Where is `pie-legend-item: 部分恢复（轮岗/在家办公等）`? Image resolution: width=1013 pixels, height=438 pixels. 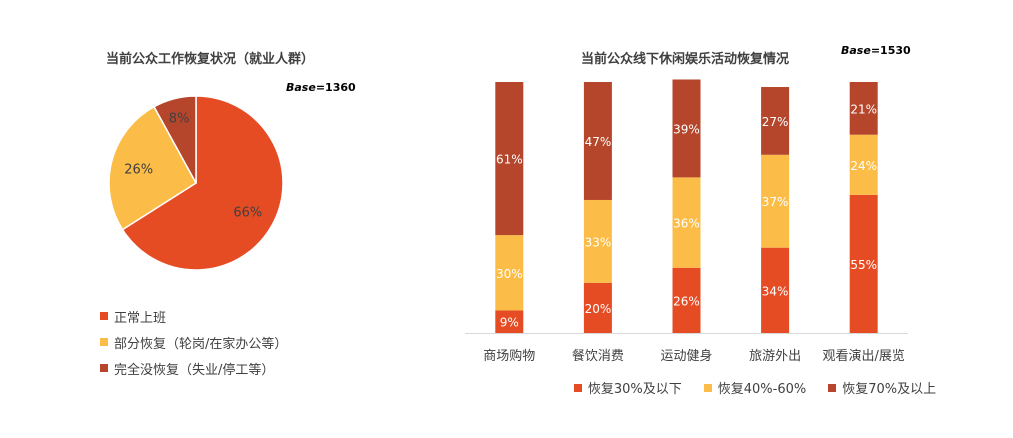
pie-legend-item: 部分恢复（轮岗/在家办公等） is located at coordinates (193, 342).